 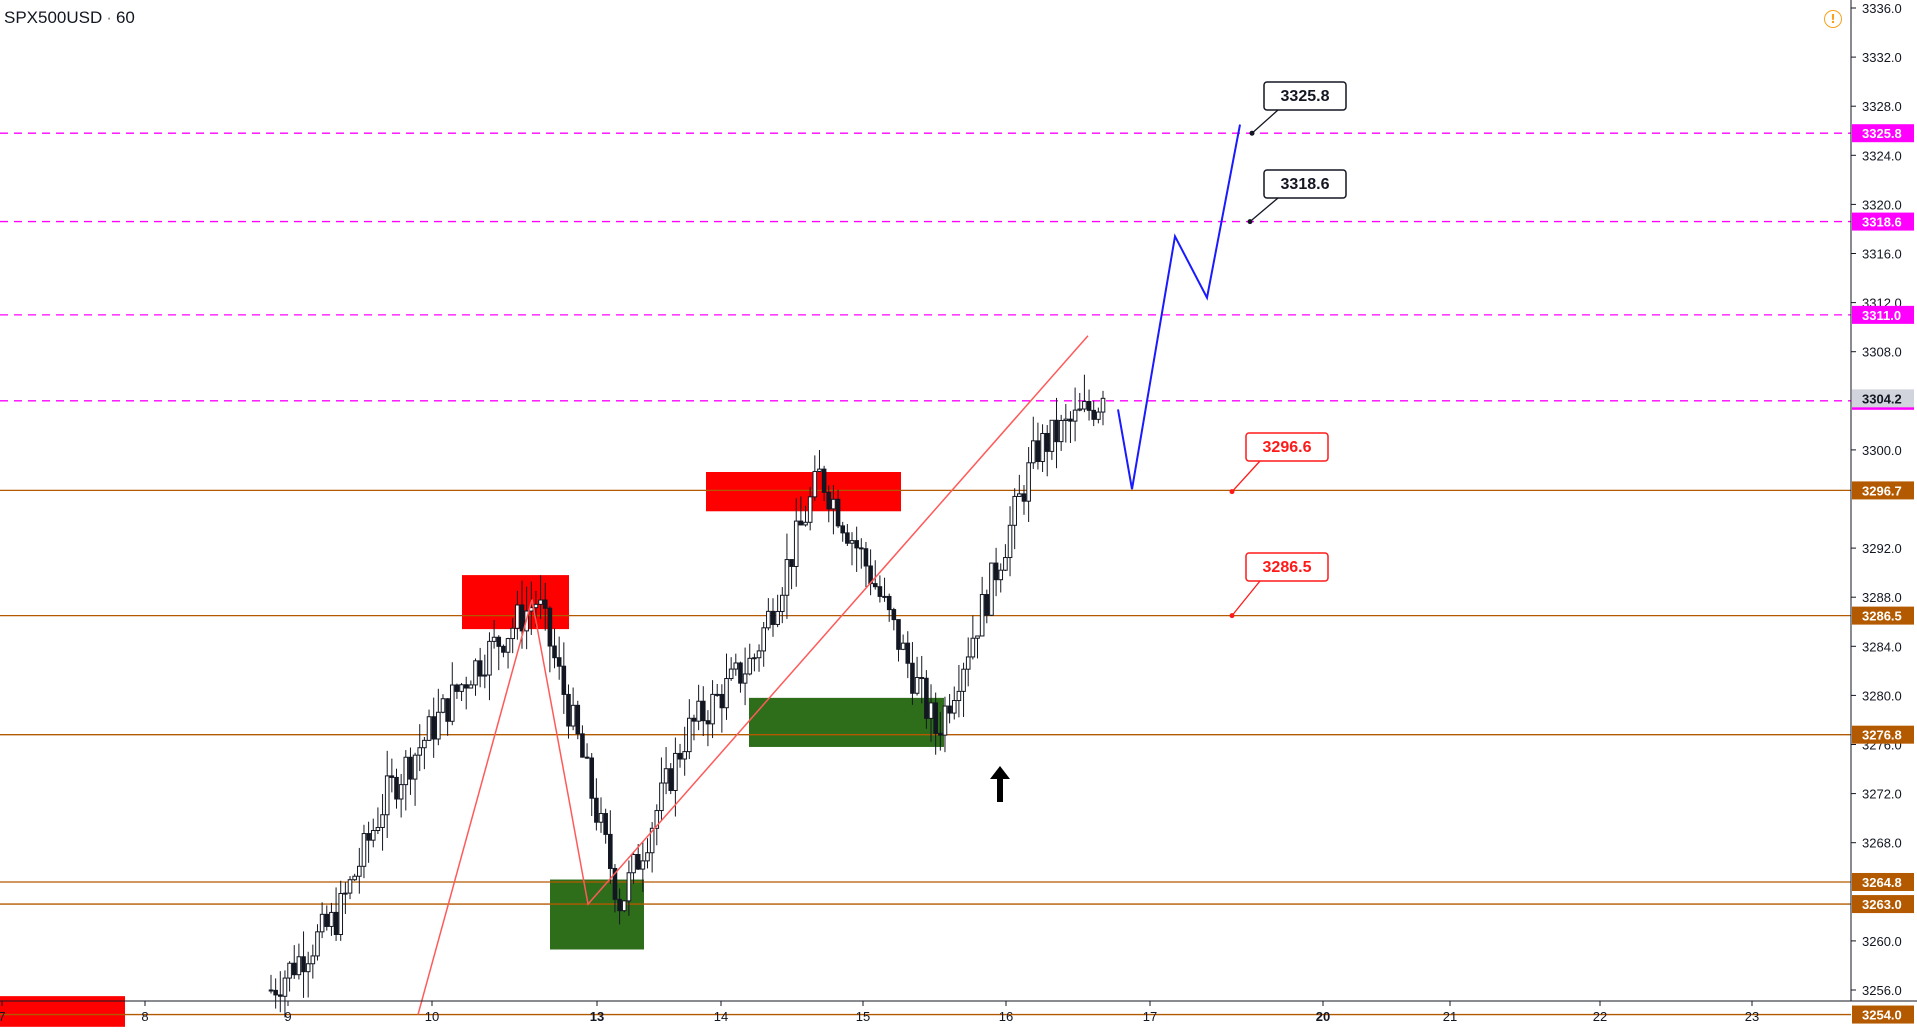 What do you see at coordinates (1323, 1016) in the screenshot?
I see `x-tick-label-9: 20` at bounding box center [1323, 1016].